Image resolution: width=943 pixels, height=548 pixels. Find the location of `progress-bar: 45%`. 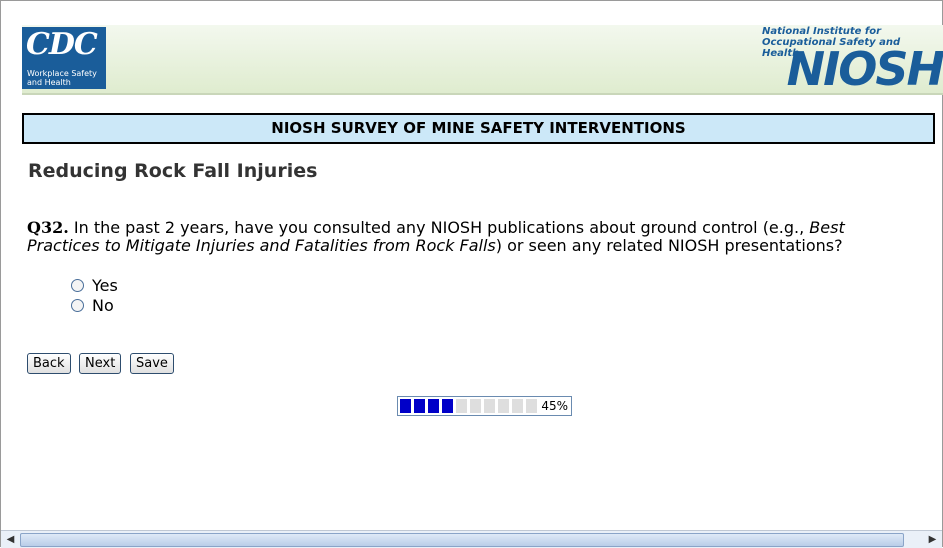

progress-bar: 45% is located at coordinates (484, 406).